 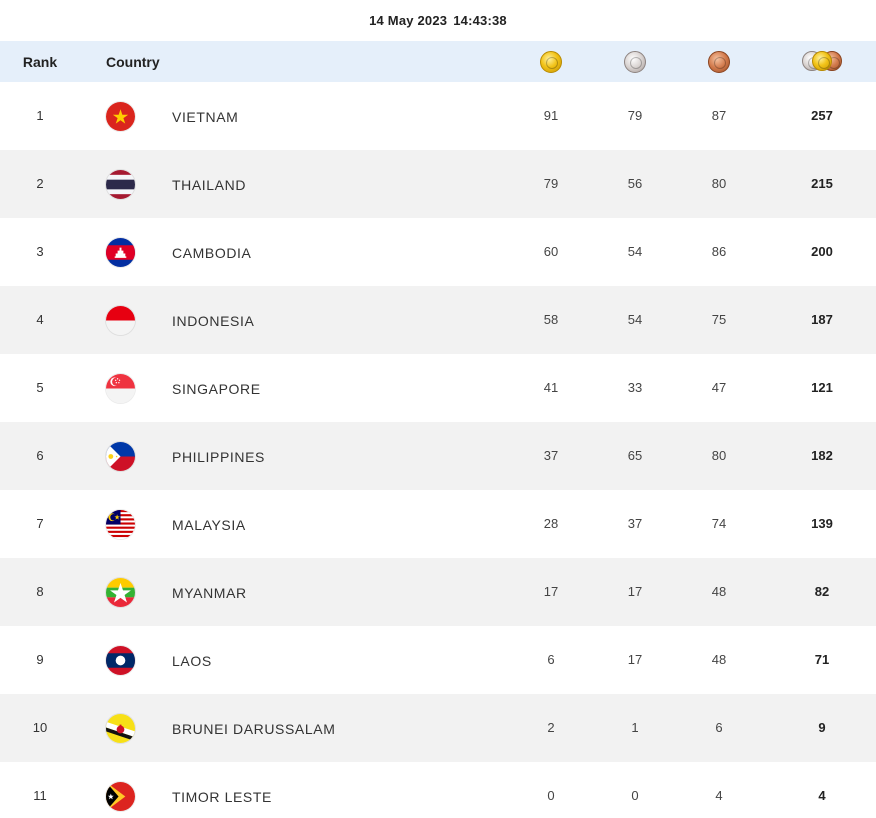 I want to click on table-row: 4 INDONESIA 58 54 75 187, so click(x=438, y=320).